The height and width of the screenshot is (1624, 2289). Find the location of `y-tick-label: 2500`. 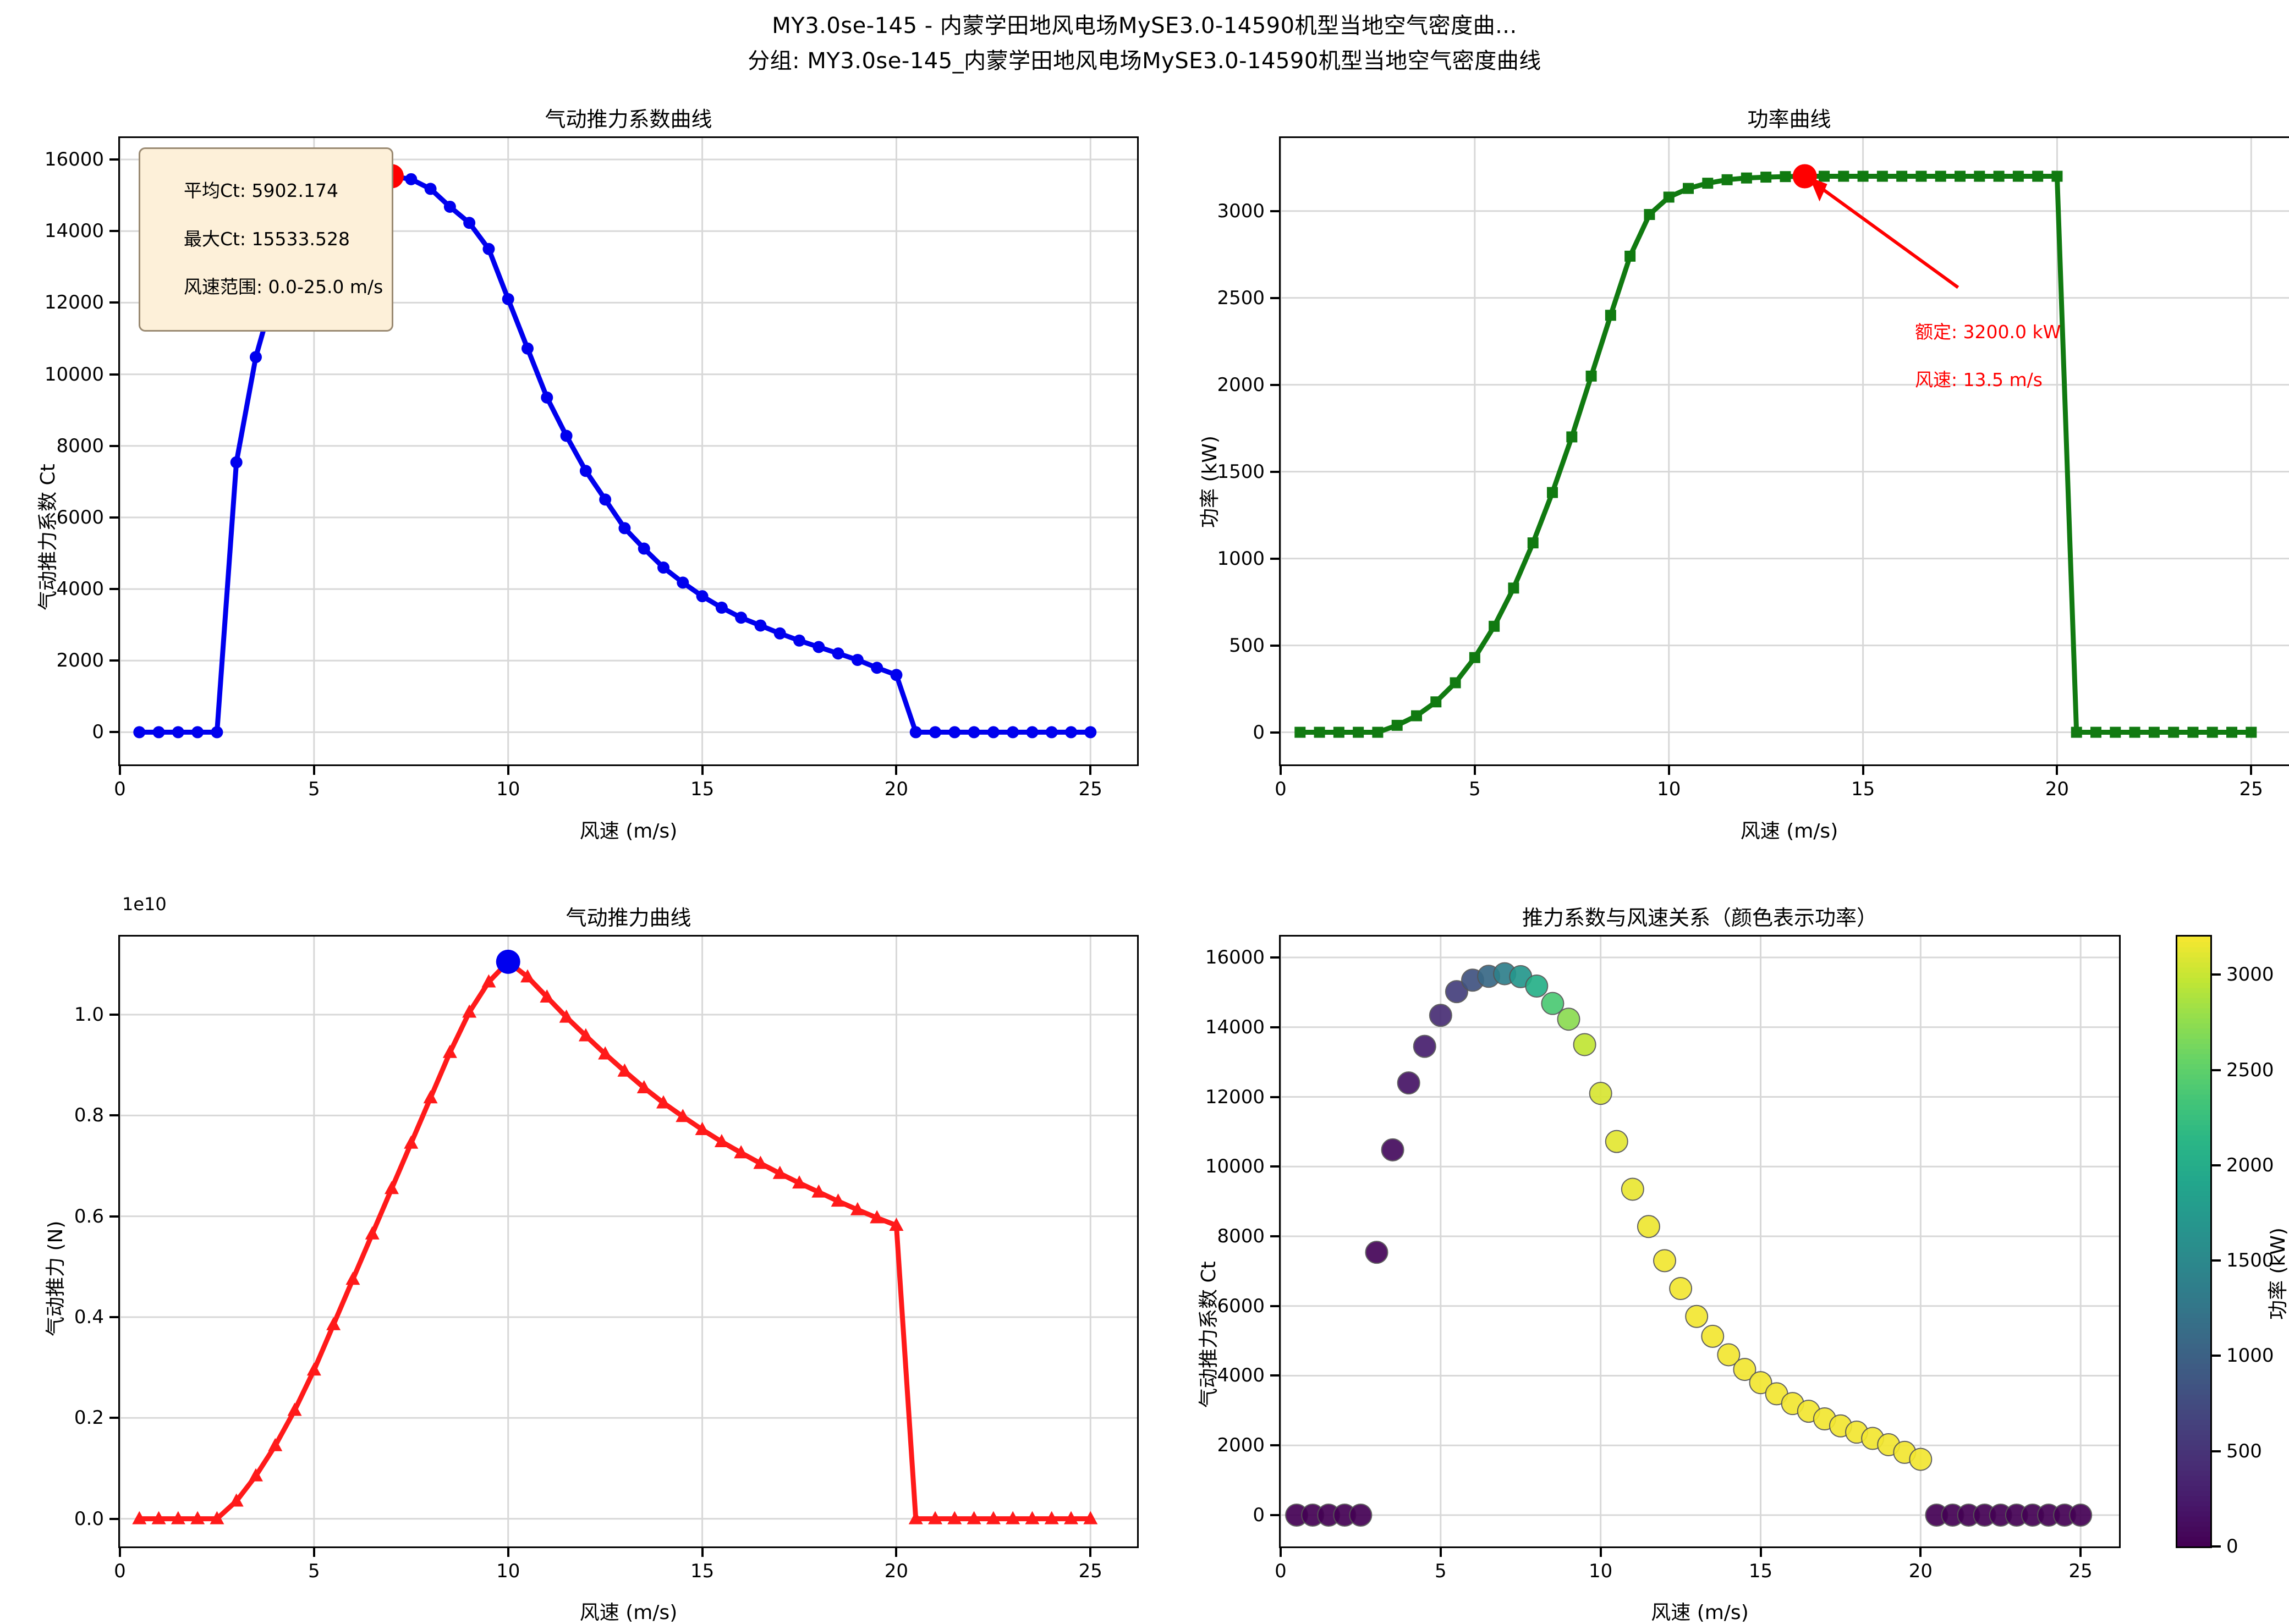

y-tick-label: 2500 is located at coordinates (1241, 298).